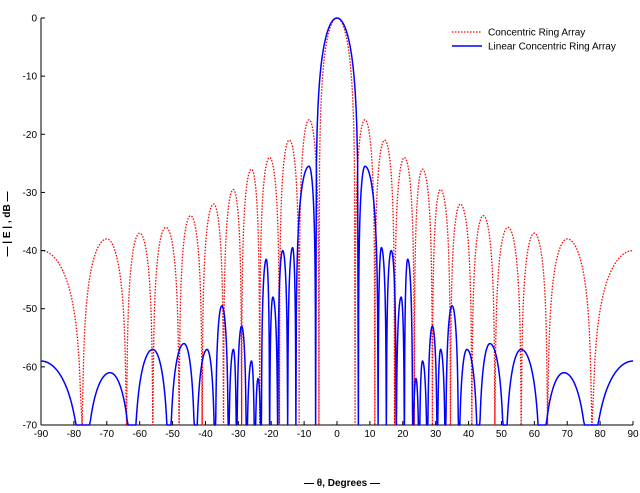  I want to click on x-tick-label: -10, so click(304, 434).